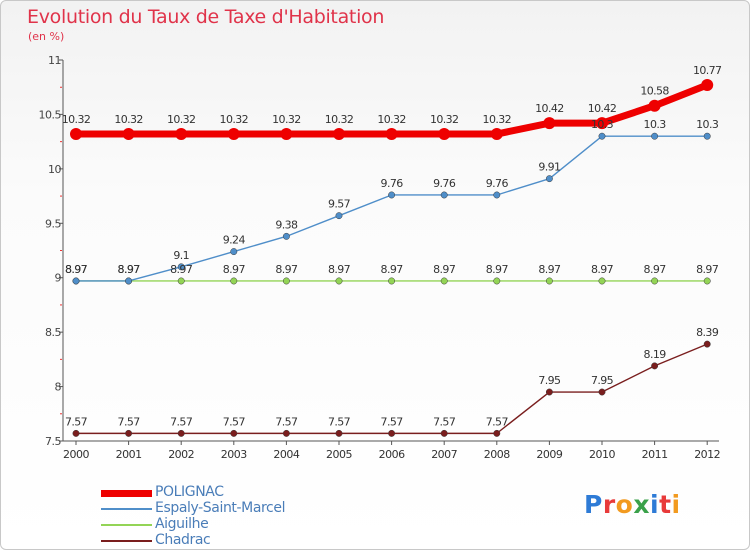 This screenshot has width=750, height=550. What do you see at coordinates (609, 504) in the screenshot?
I see `logo-letter: r` at bounding box center [609, 504].